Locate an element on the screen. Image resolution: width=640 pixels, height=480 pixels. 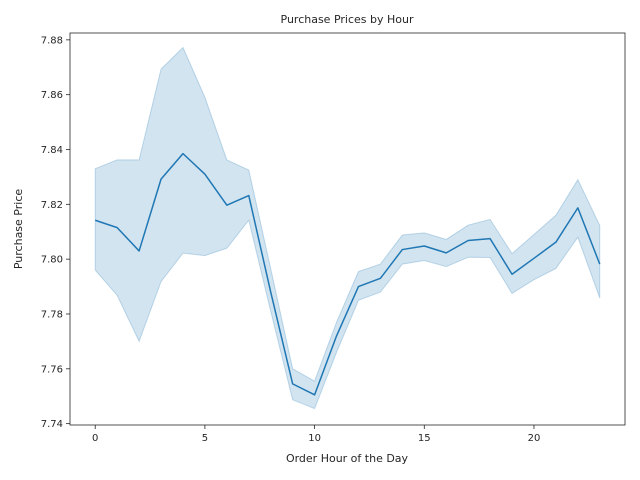
x-tick-label: 10 is located at coordinates (314, 438).